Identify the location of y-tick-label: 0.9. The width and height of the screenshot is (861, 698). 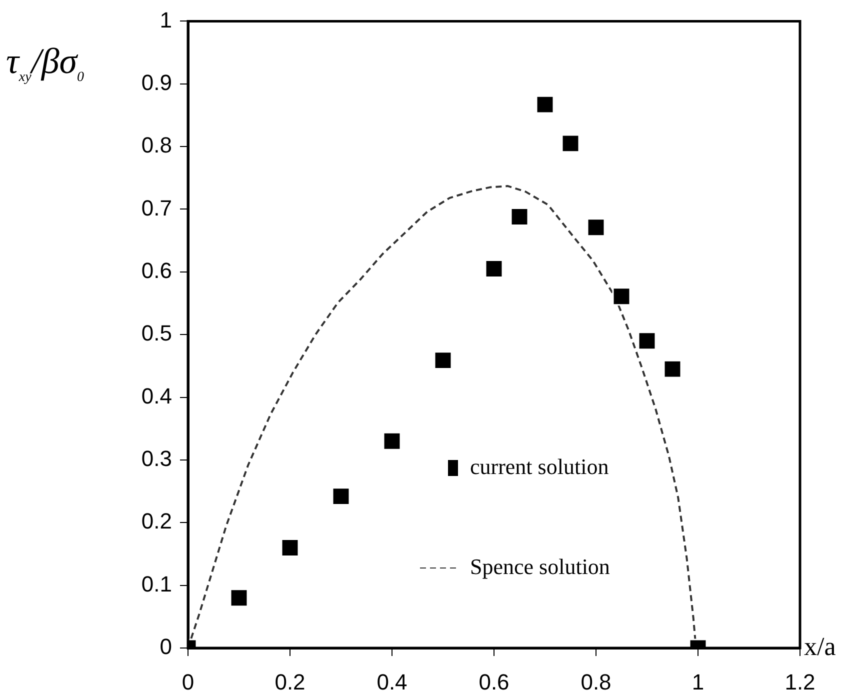
(156, 82).